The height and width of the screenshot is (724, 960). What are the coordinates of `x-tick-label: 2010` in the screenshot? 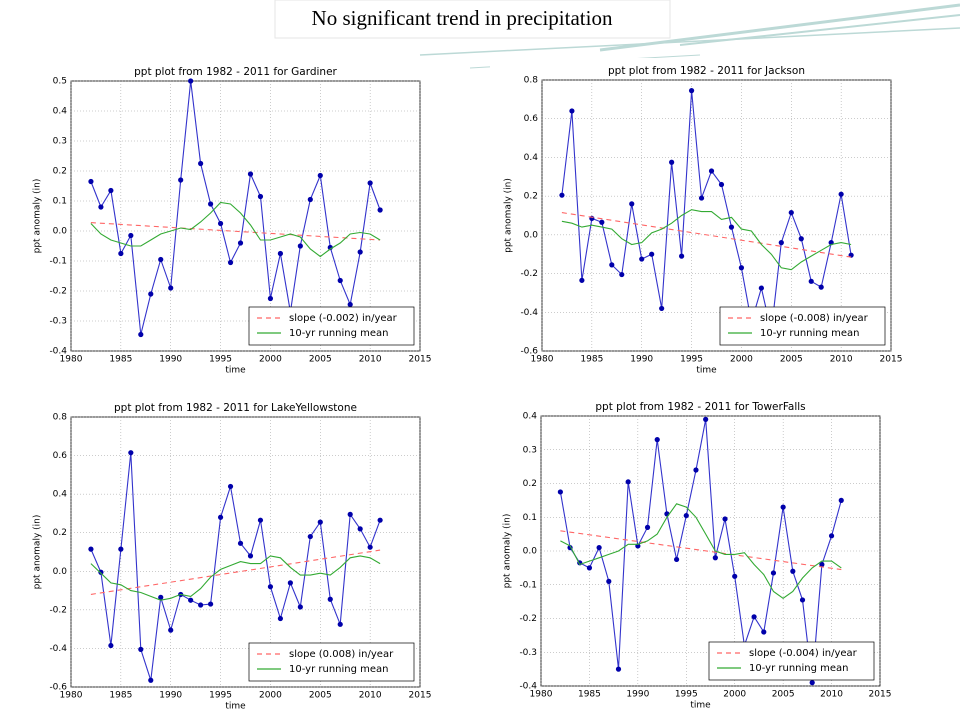 It's located at (370, 360).